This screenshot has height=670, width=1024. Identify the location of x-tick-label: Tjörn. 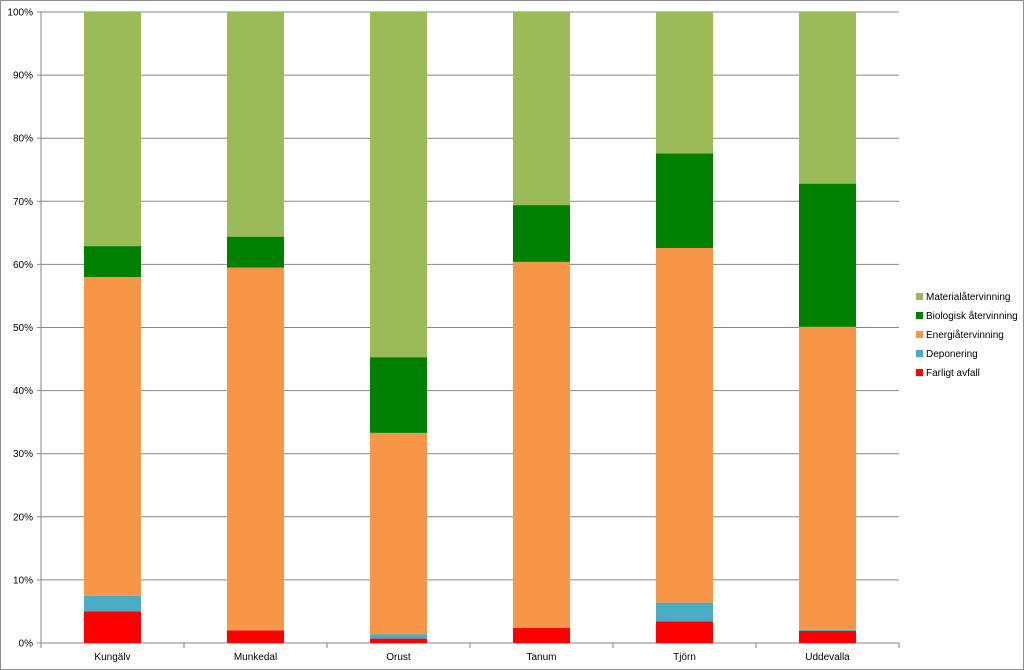
(684, 657).